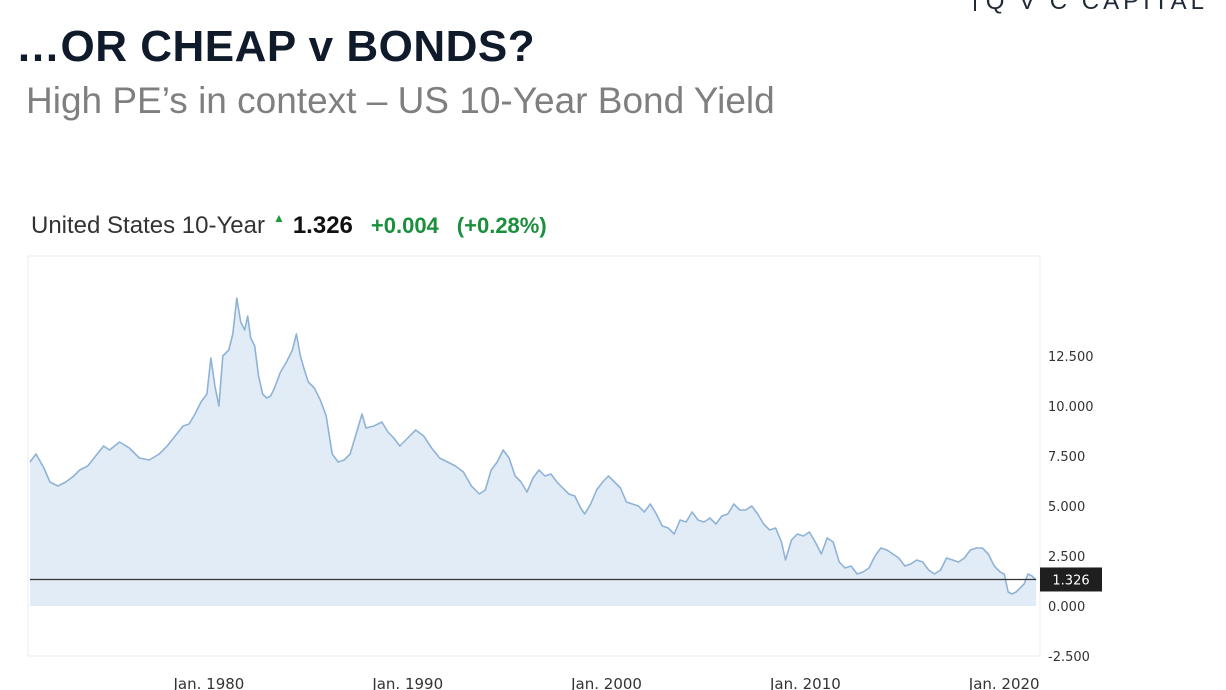  I want to click on y-tick-label: 2.500, so click(1066, 557).